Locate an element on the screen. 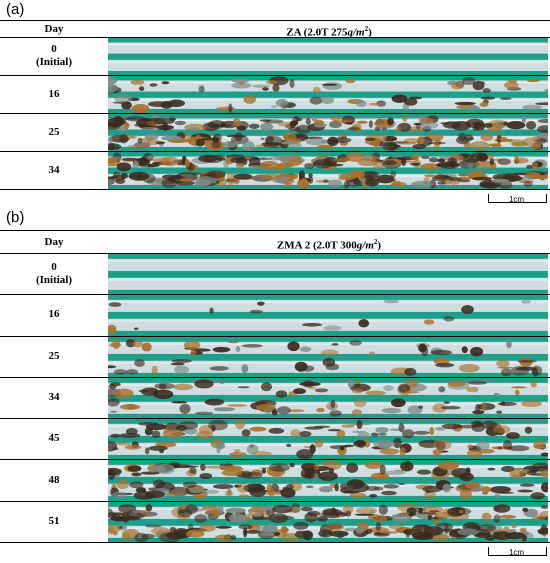  row-day-label: 51 is located at coordinates (54, 521).